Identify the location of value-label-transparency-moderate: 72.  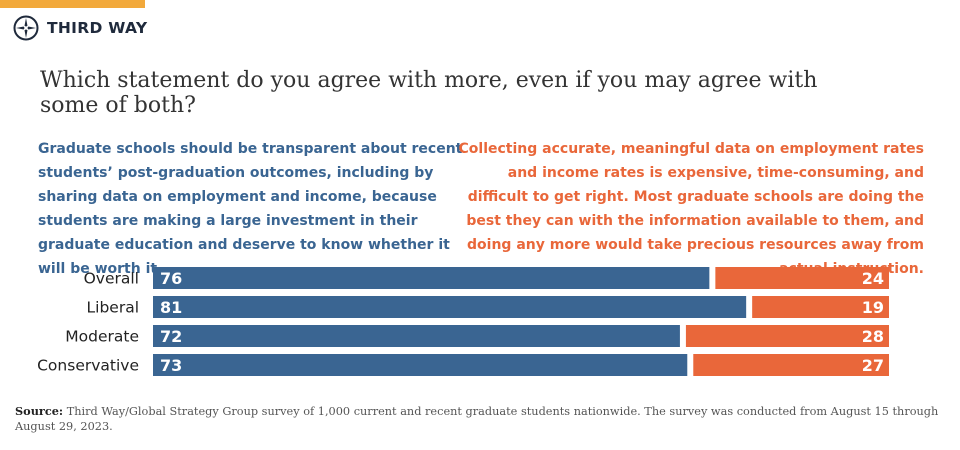
(171, 336).